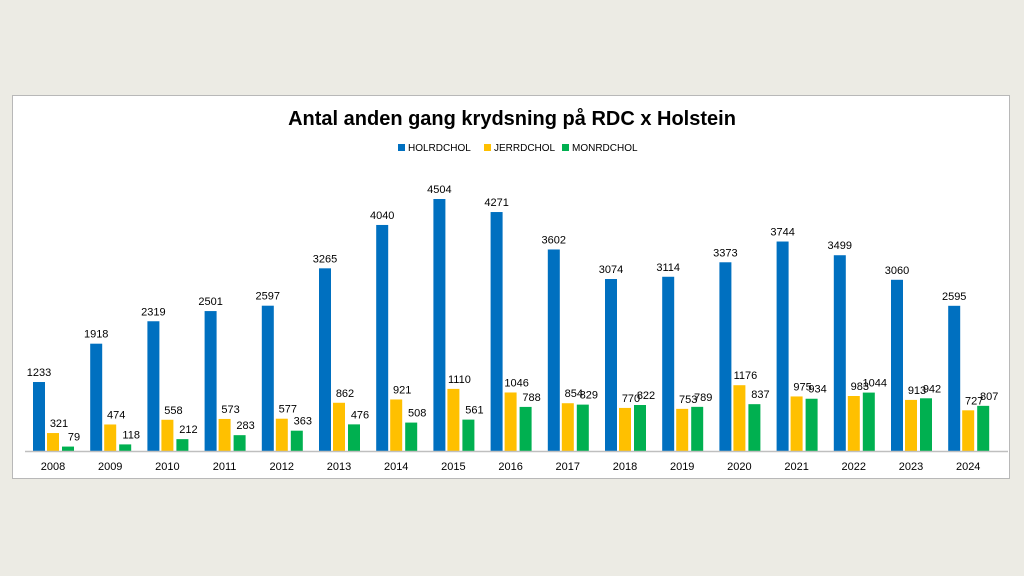 The width and height of the screenshot is (1024, 576). I want to click on data-label: 2501, so click(210, 302).